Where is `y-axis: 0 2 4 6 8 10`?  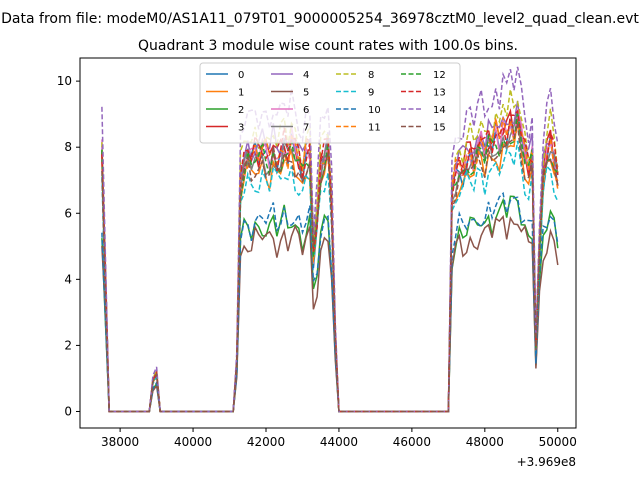 y-axis: 0 2 4 6 8 10 is located at coordinates (68, 246).